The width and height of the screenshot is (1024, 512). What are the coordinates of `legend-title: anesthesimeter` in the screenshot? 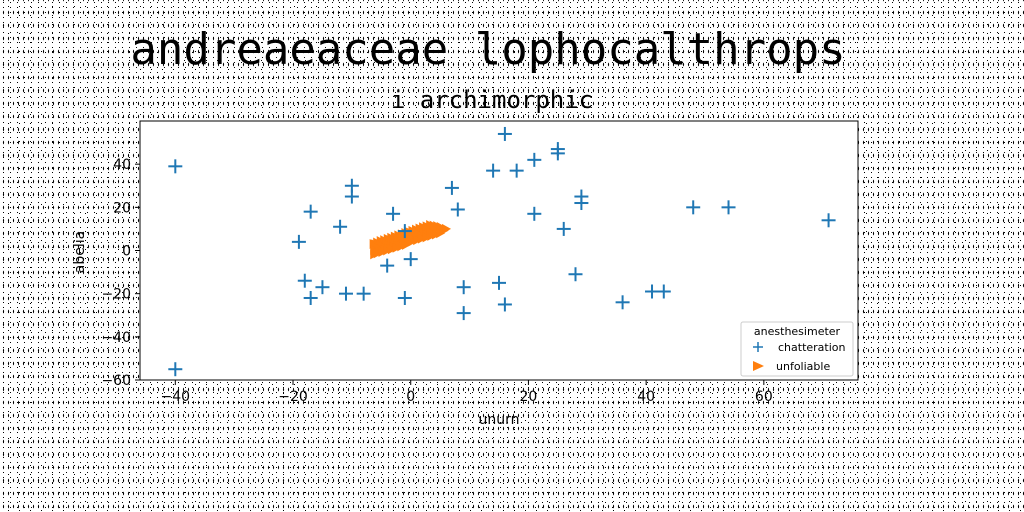 It's located at (797, 331).